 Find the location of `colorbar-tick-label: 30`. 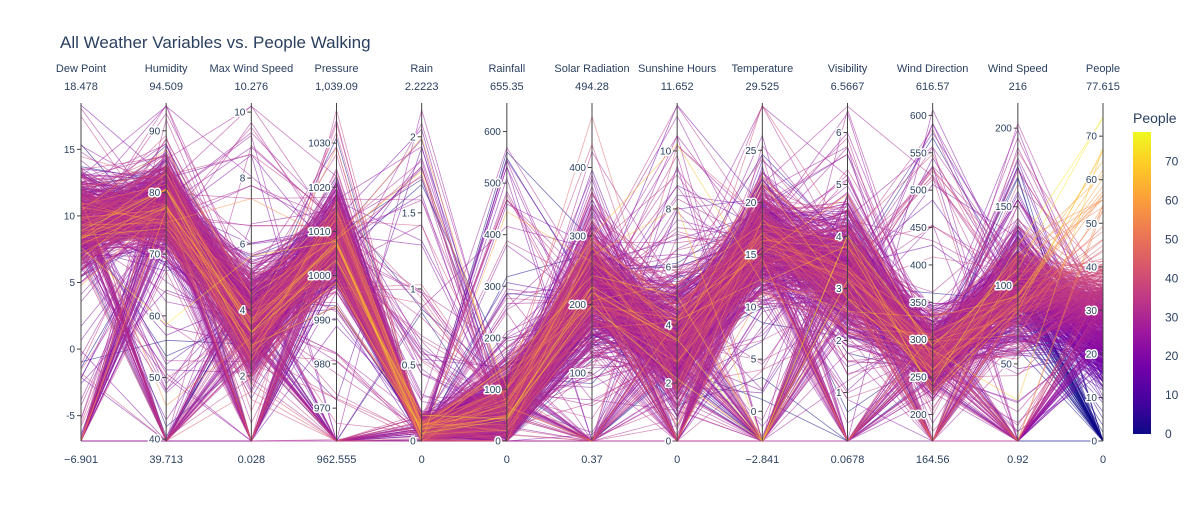

colorbar-tick-label: 30 is located at coordinates (1172, 317).